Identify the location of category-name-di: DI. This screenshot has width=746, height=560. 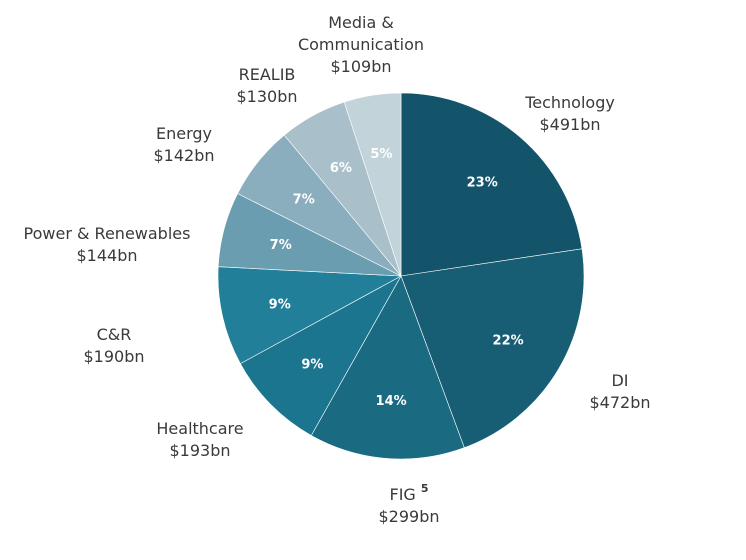
(619, 380).